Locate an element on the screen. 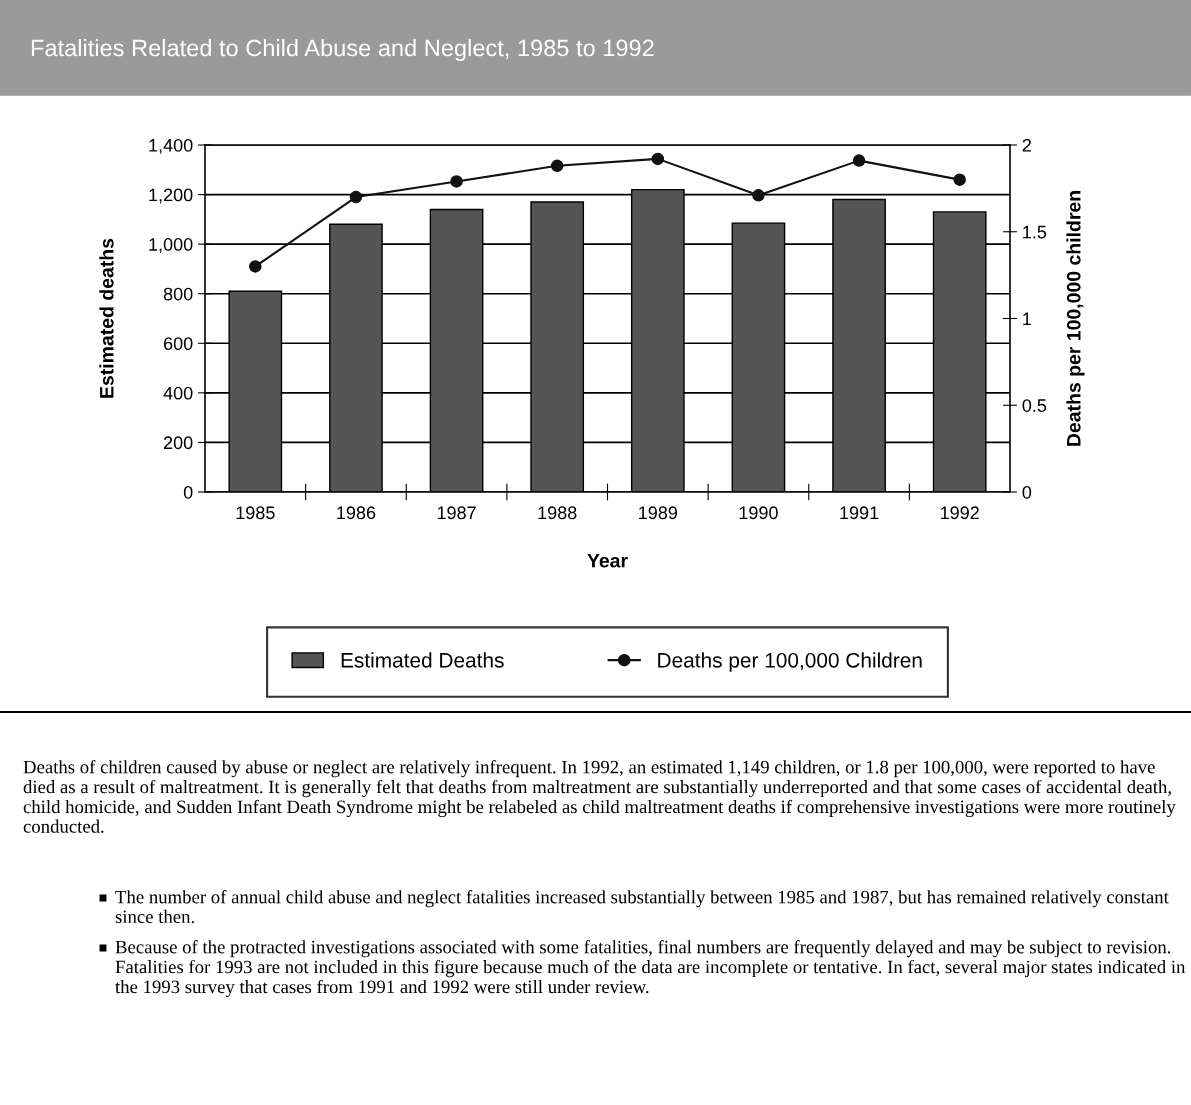  text: The number of annual child abuse and neglect fatalities increased substantially between 1985 and 1987, but has remained relatively constant since then. is located at coordinates (642, 907).